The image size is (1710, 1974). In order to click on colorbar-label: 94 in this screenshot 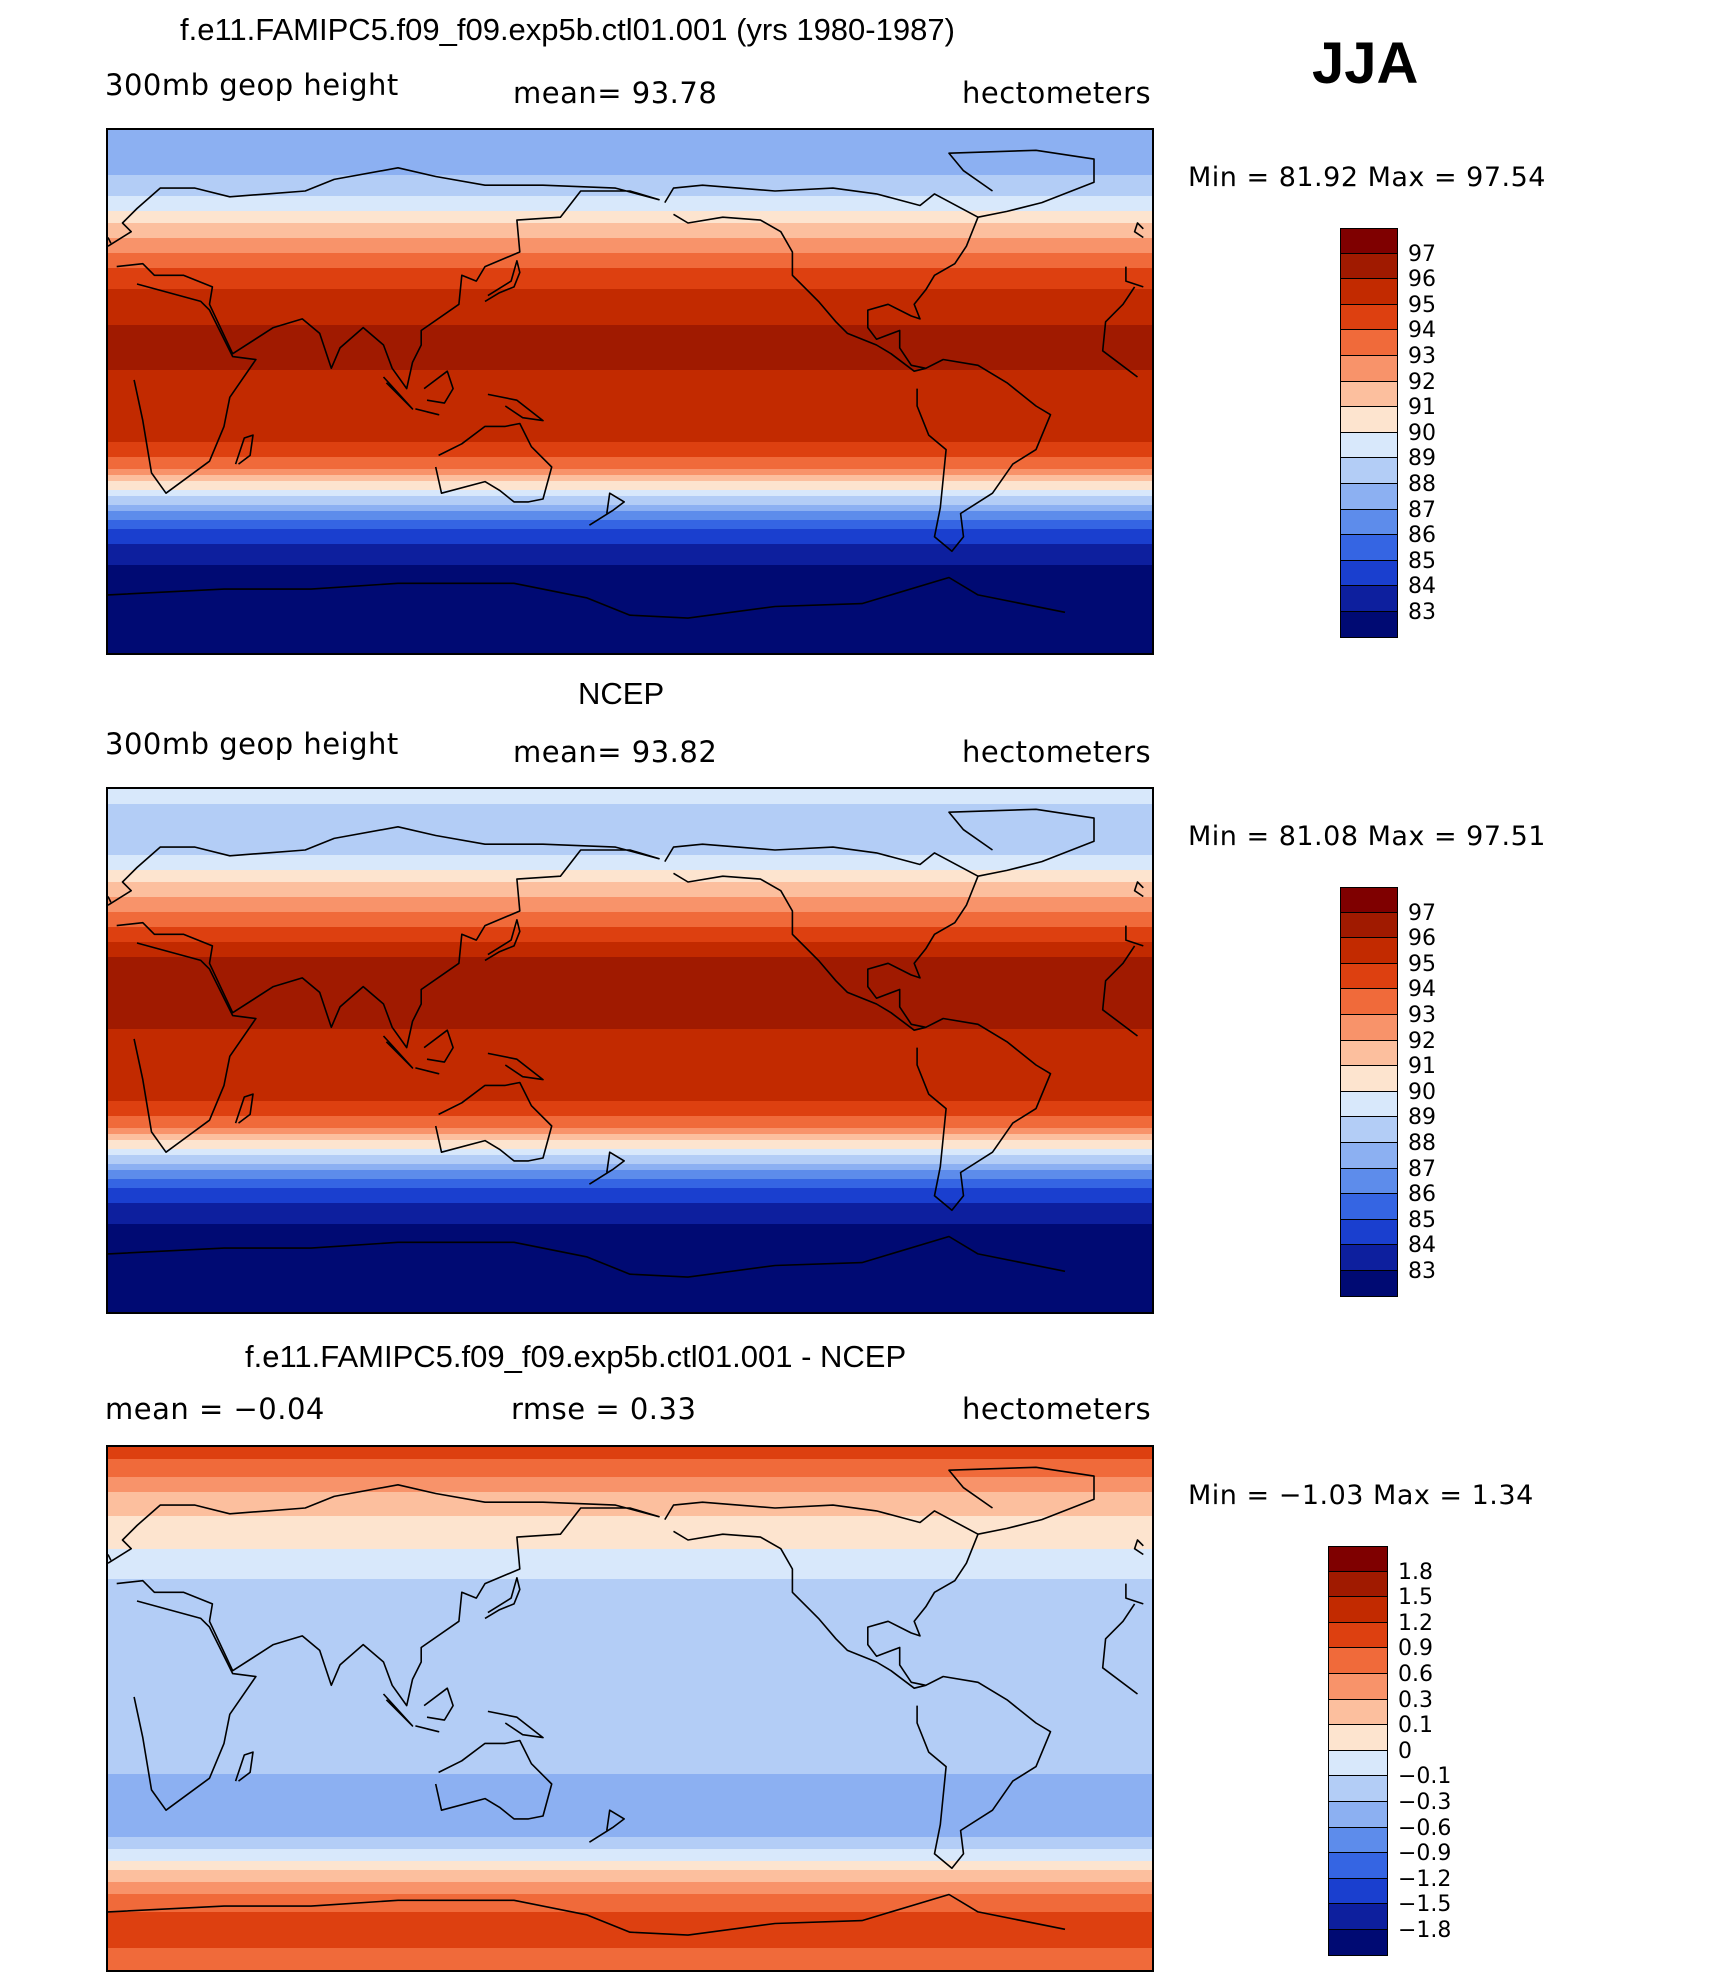, I will do `click(1422, 990)`.